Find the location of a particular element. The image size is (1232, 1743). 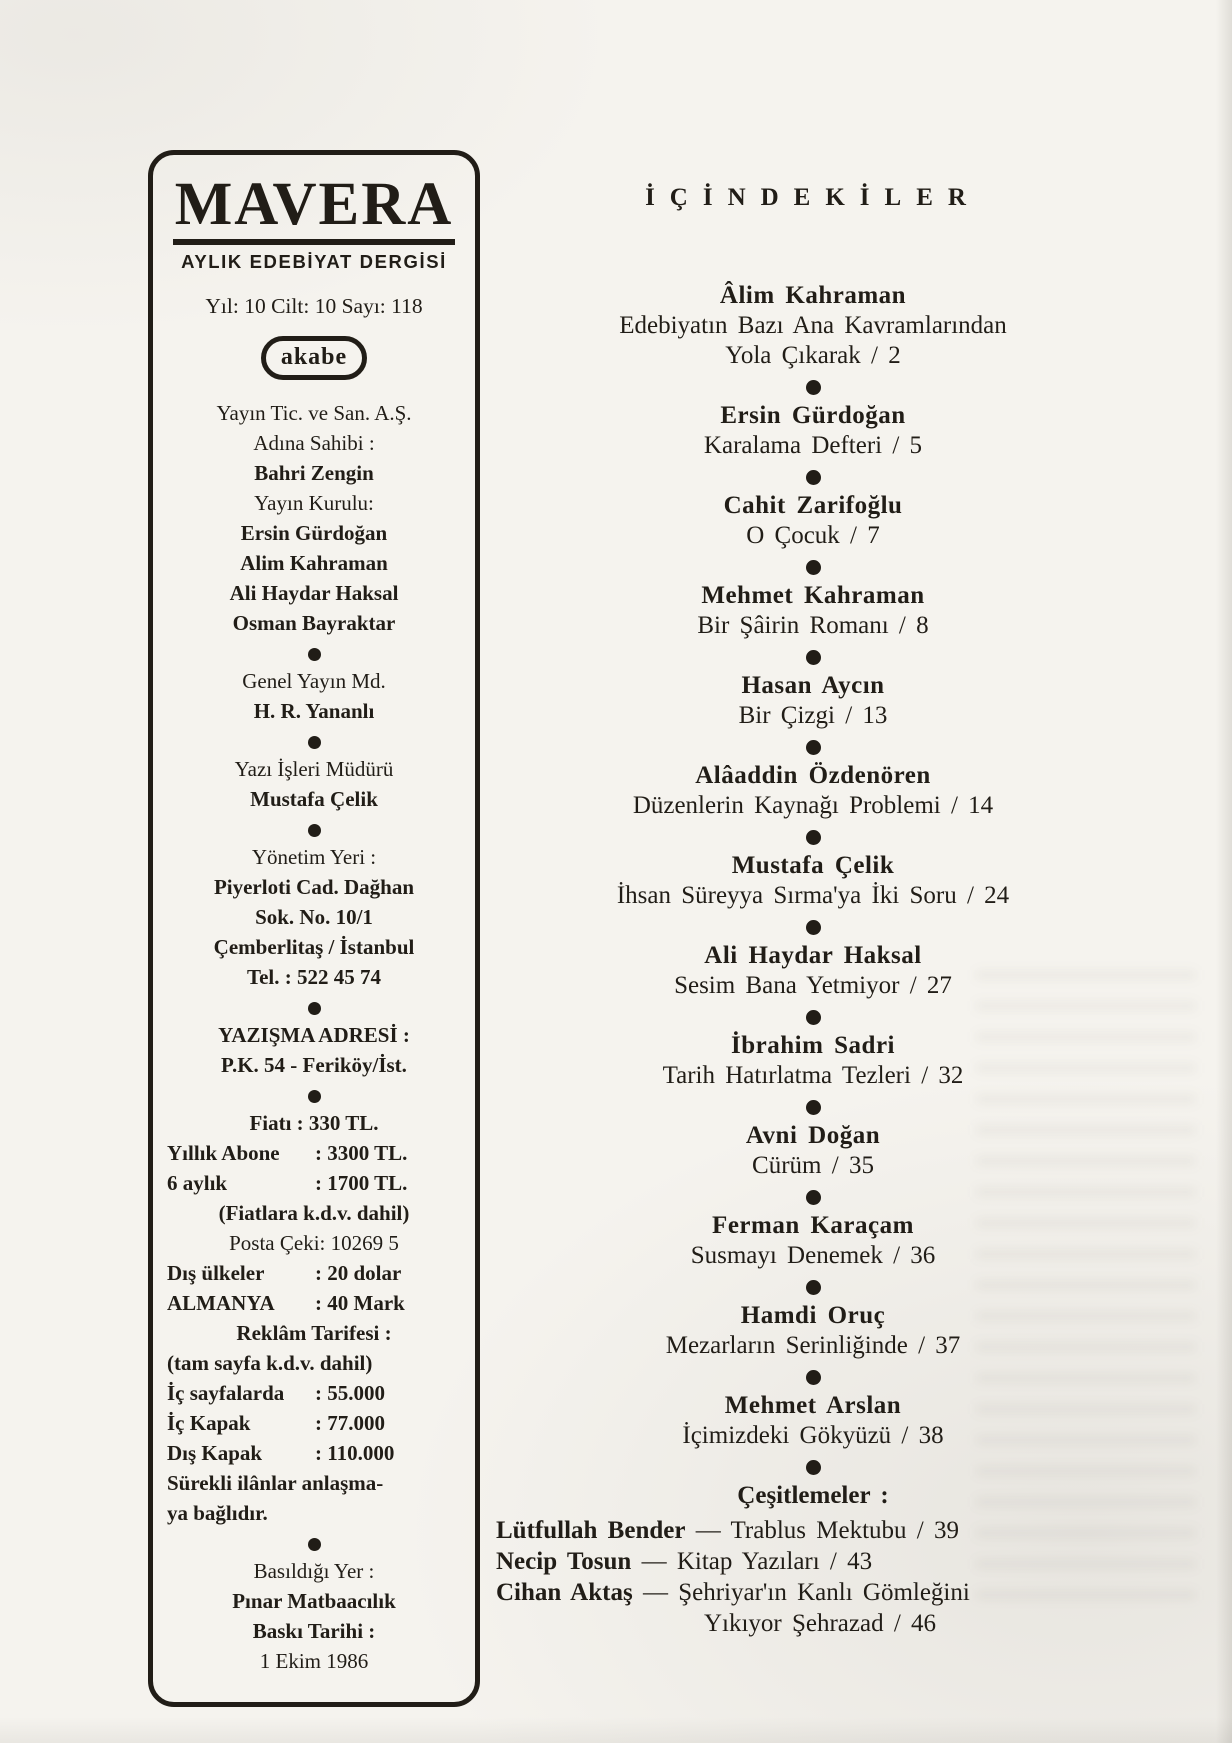

imprint-line: Pınar Matbaacılık is located at coordinates (314, 1601).